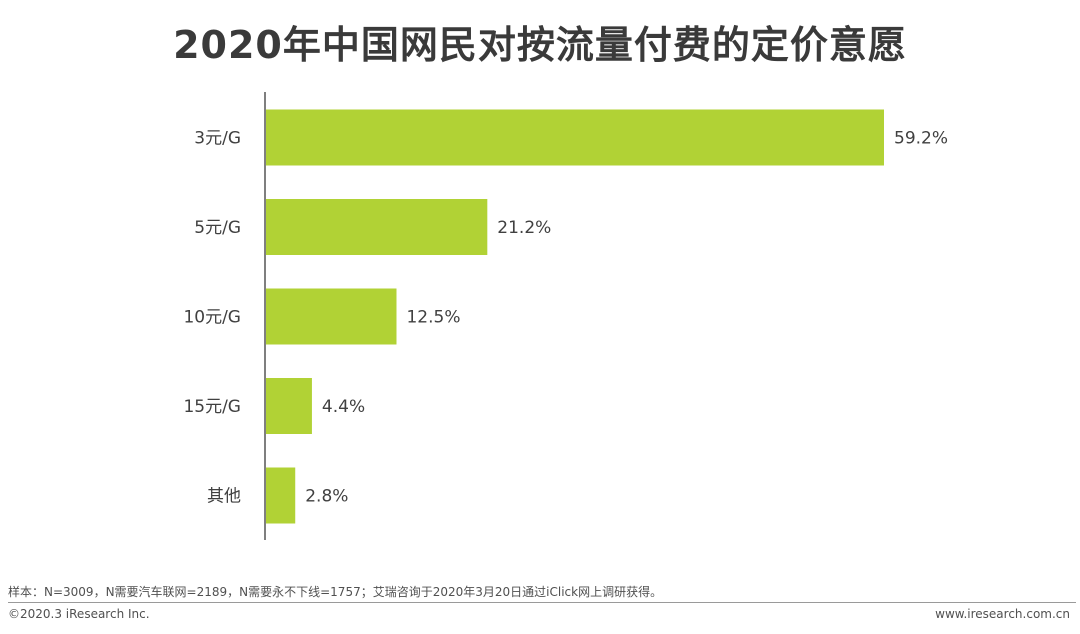 The height and width of the screenshot is (634, 1080). What do you see at coordinates (217, 139) in the screenshot?
I see `category-label: 3元/G` at bounding box center [217, 139].